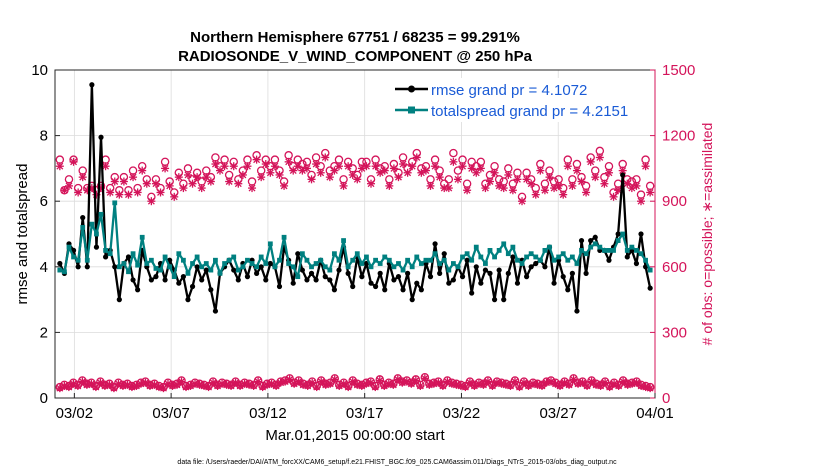 The image size is (830, 470). I want to click on possible-marker, so click(458, 170).